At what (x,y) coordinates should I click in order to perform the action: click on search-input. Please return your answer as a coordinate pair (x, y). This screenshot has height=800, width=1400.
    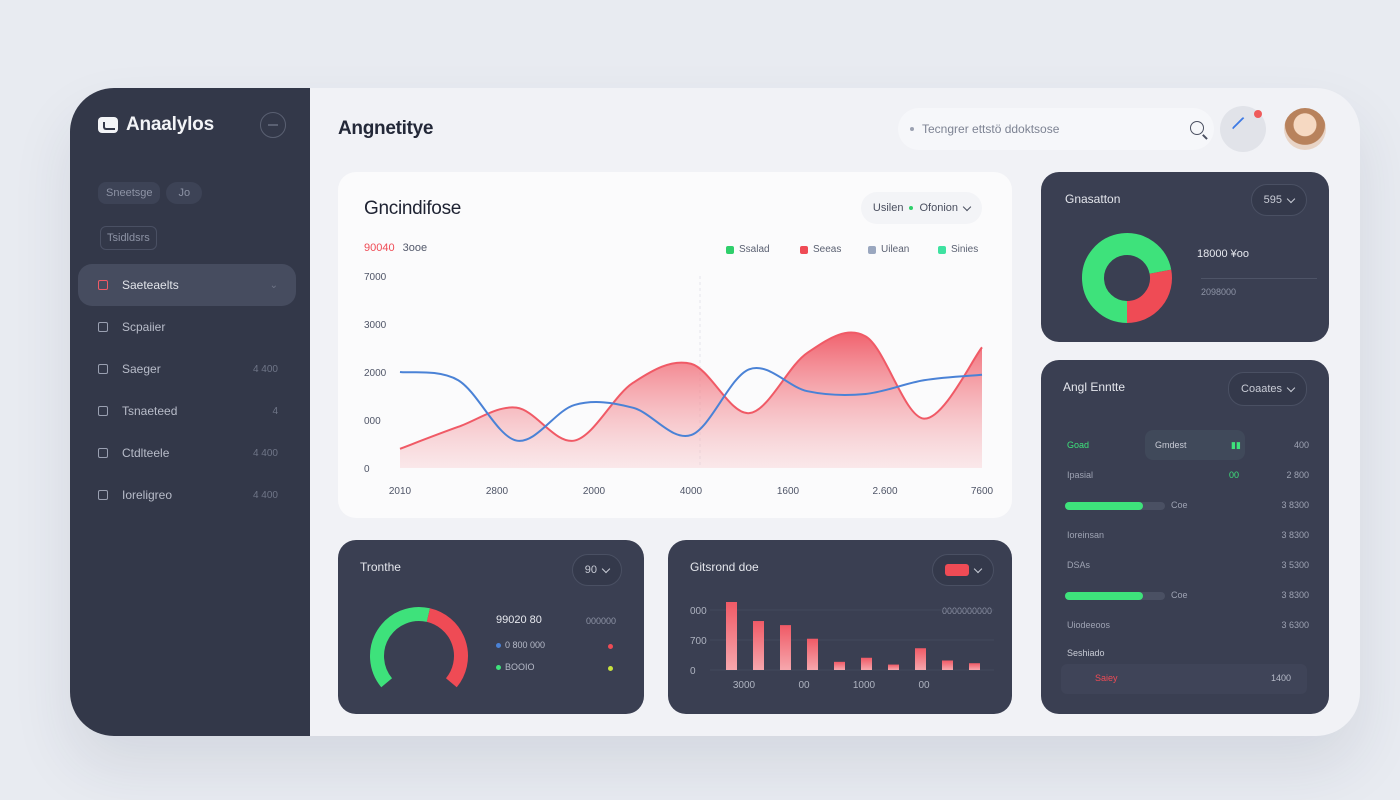
    Looking at the image, I should click on (1047, 129).